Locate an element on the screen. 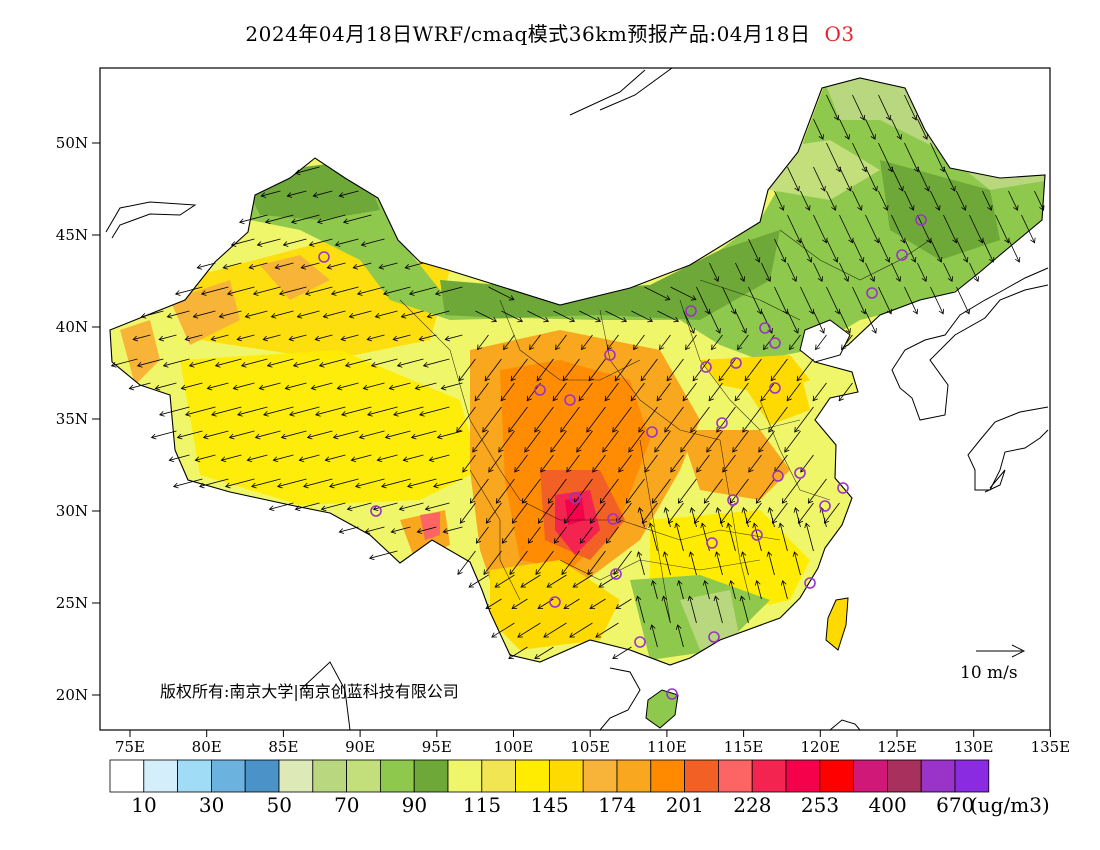 Image resolution: width=1100 pixels, height=850 pixels. colorbar-label: 90 is located at coordinates (414, 805).